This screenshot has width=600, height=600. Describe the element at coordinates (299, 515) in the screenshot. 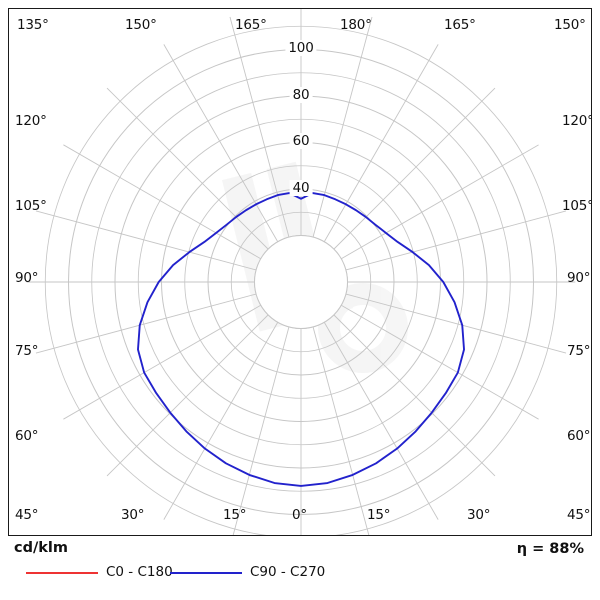

I see `angle-label-bottom-3: 0°` at that location.